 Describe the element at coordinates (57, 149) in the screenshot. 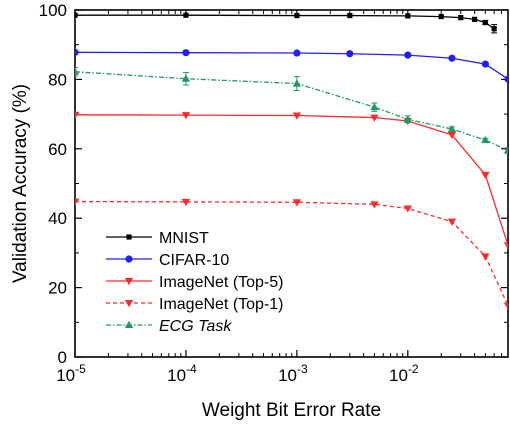

I see `y-tick-label: 60` at that location.